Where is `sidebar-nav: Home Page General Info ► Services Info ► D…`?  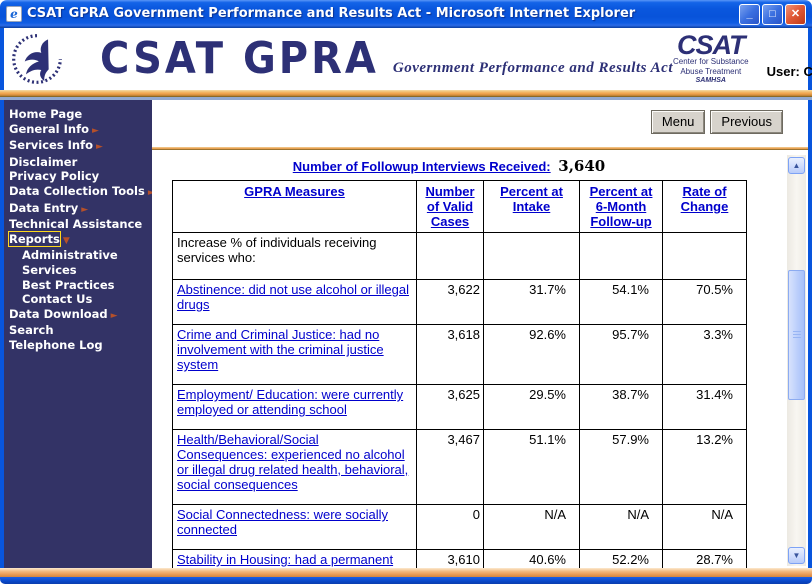 sidebar-nav: Home Page General Info ► Services Info ► D… is located at coordinates (79, 334).